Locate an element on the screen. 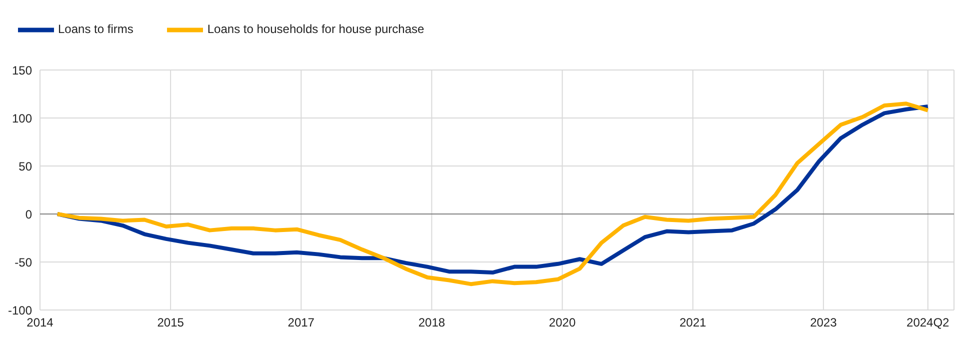  y-tick-label: 100 is located at coordinates (22, 118).